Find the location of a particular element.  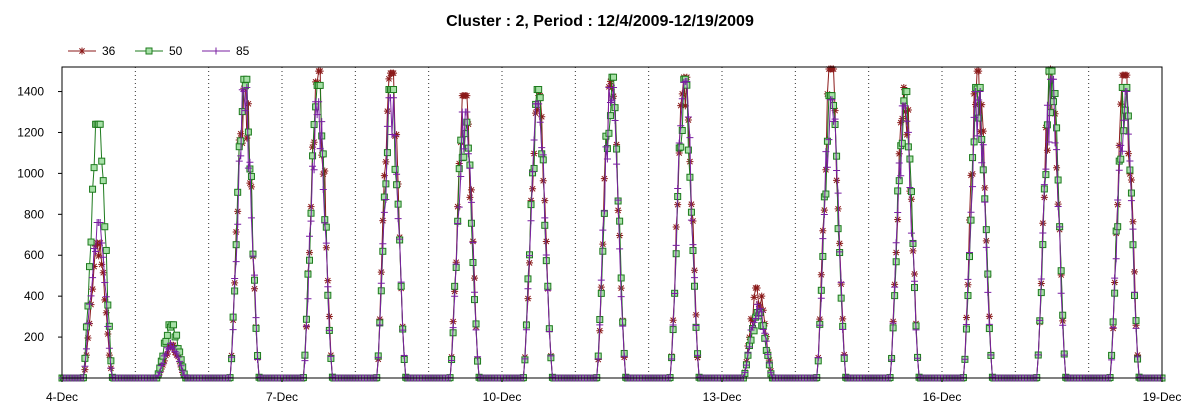

chart-legend: 36 50 85 is located at coordinates (159, 51).